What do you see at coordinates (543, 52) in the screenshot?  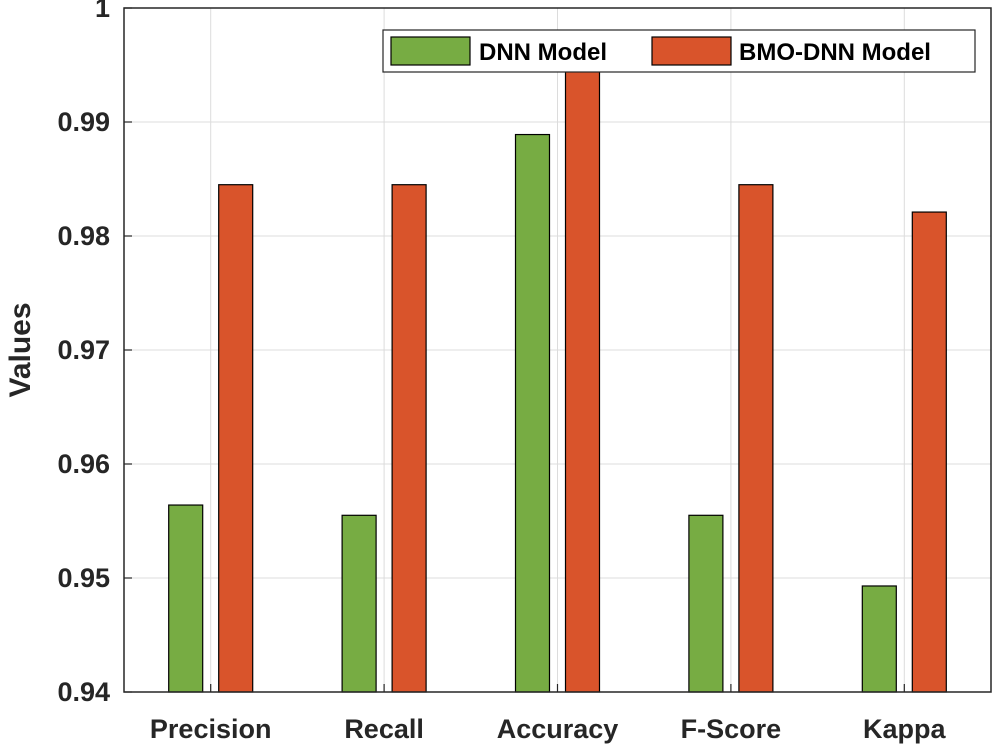 I see `legend-label: DNN Model` at bounding box center [543, 52].